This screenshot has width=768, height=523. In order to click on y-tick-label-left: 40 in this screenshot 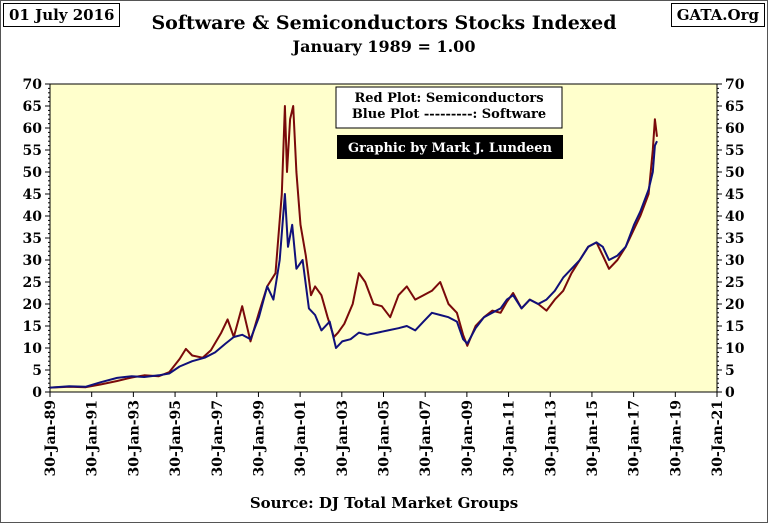, I will do `click(33, 217)`.